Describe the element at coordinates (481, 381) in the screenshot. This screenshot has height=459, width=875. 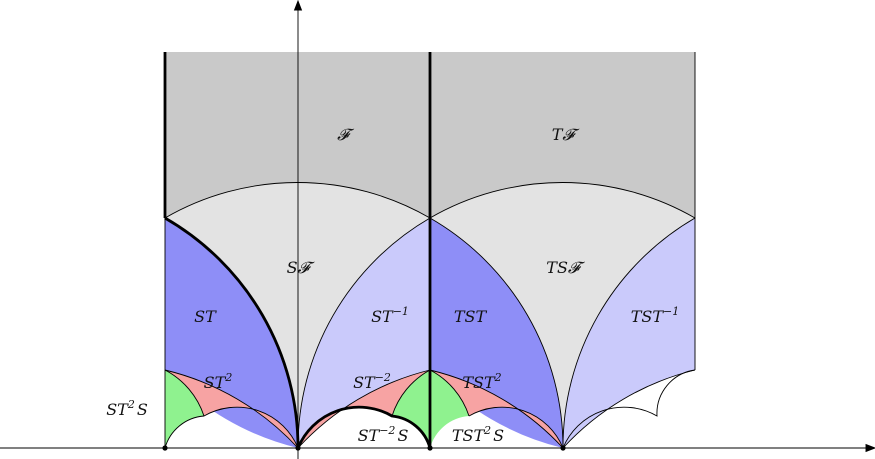
I see `label-TST2: TST2` at that location.